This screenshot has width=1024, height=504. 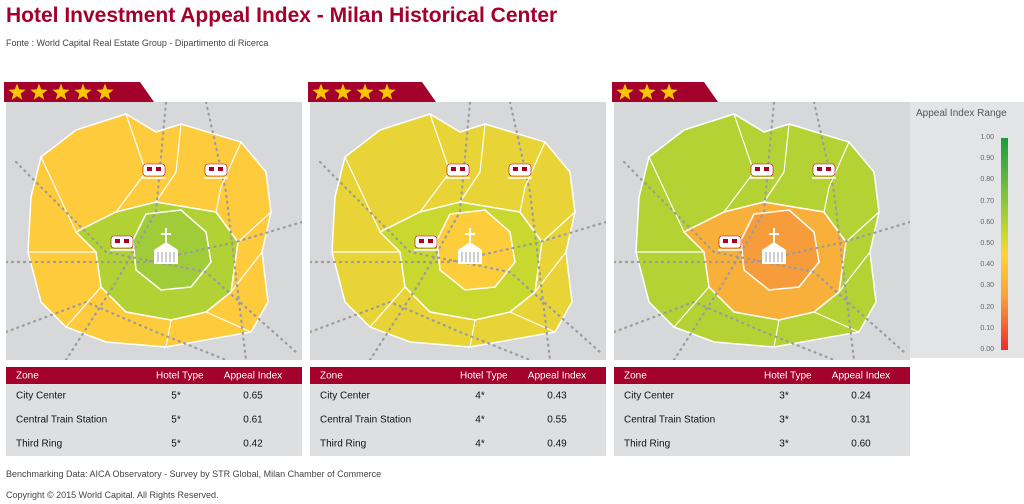 I want to click on cell-appeal-index: 0.42, so click(x=253, y=444).